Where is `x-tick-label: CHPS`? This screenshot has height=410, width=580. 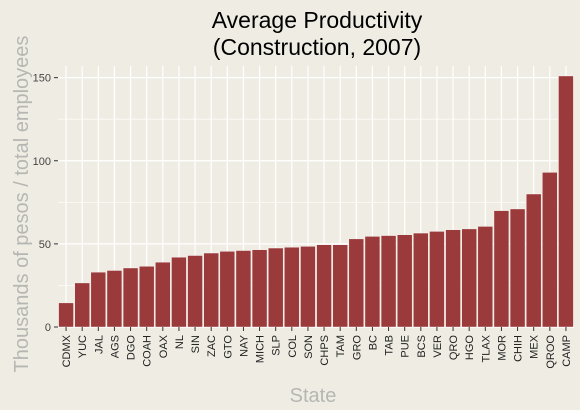 x-tick-label: CHPS is located at coordinates (325, 350).